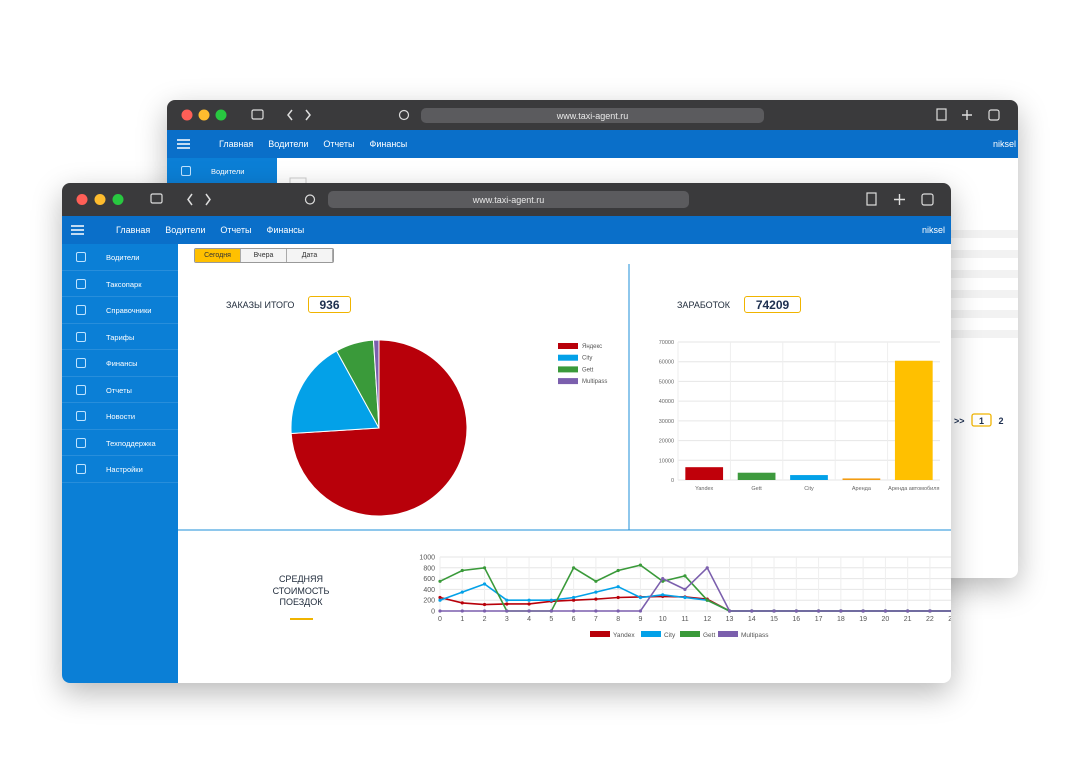 The height and width of the screenshot is (783, 1078). What do you see at coordinates (841, 619) in the screenshot?
I see `x-tick-label: 18` at bounding box center [841, 619].